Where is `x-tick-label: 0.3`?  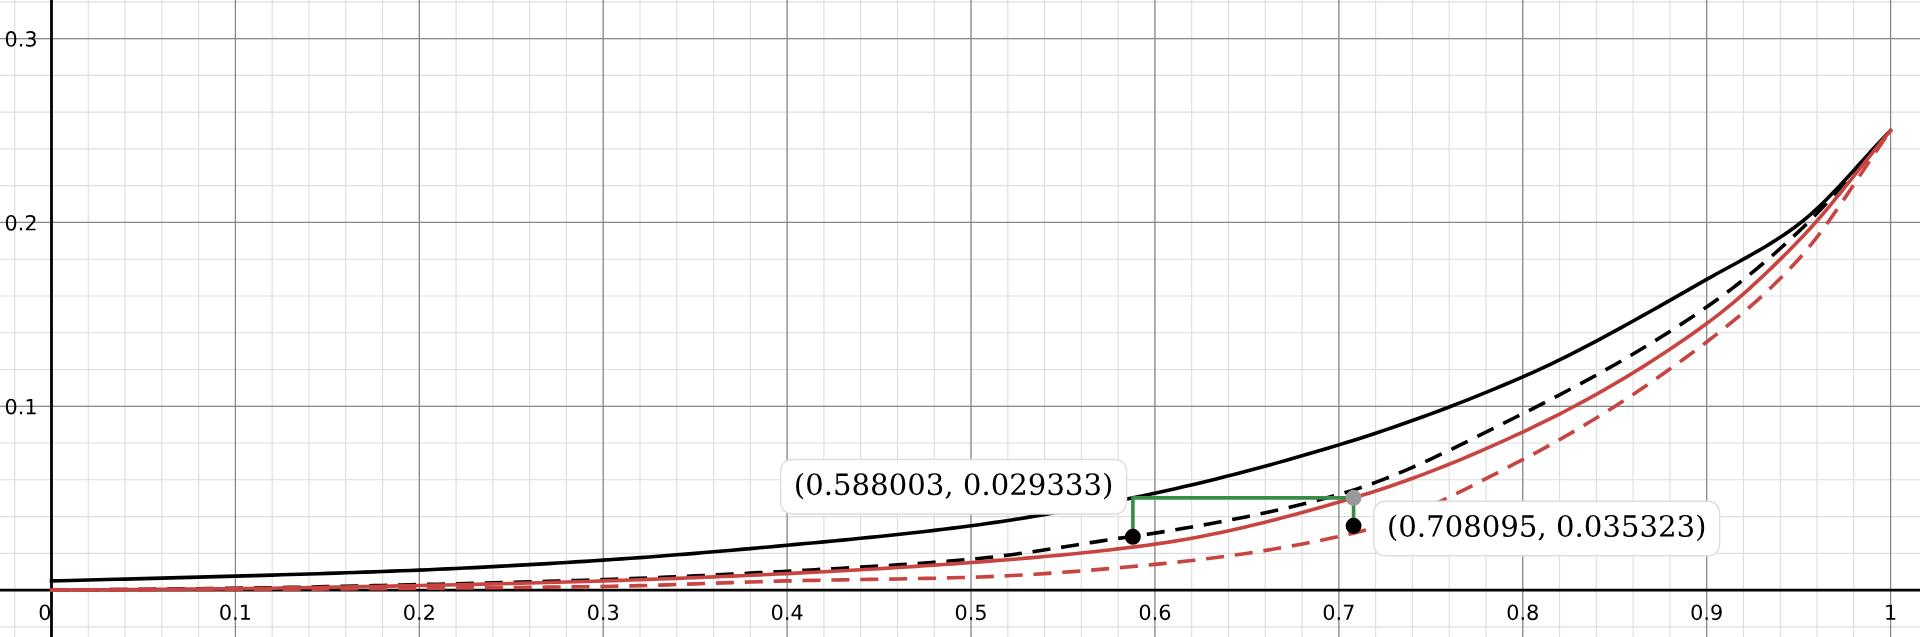
x-tick-label: 0.3 is located at coordinates (603, 612).